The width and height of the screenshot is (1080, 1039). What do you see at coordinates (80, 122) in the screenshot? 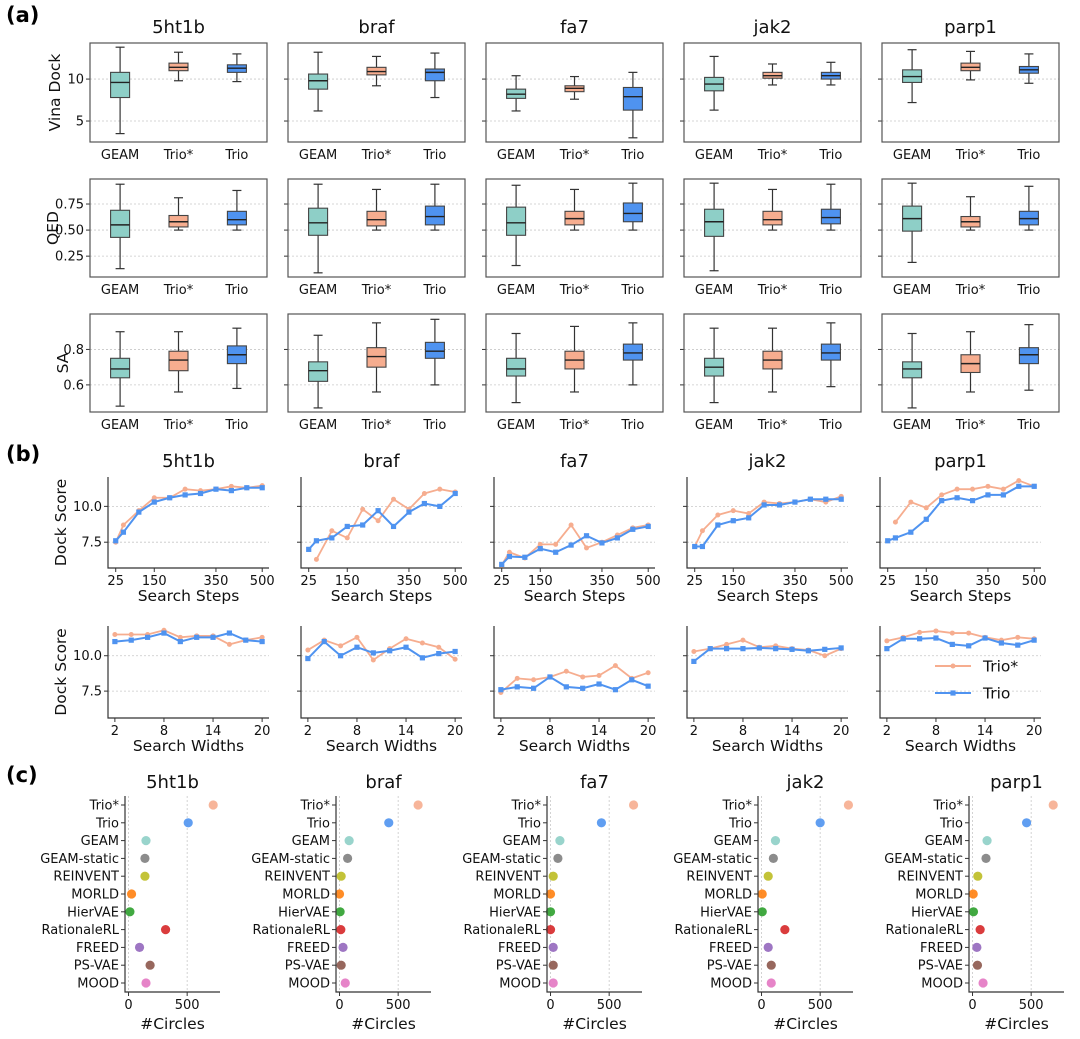
I see `y-tick-label: 5` at bounding box center [80, 122].